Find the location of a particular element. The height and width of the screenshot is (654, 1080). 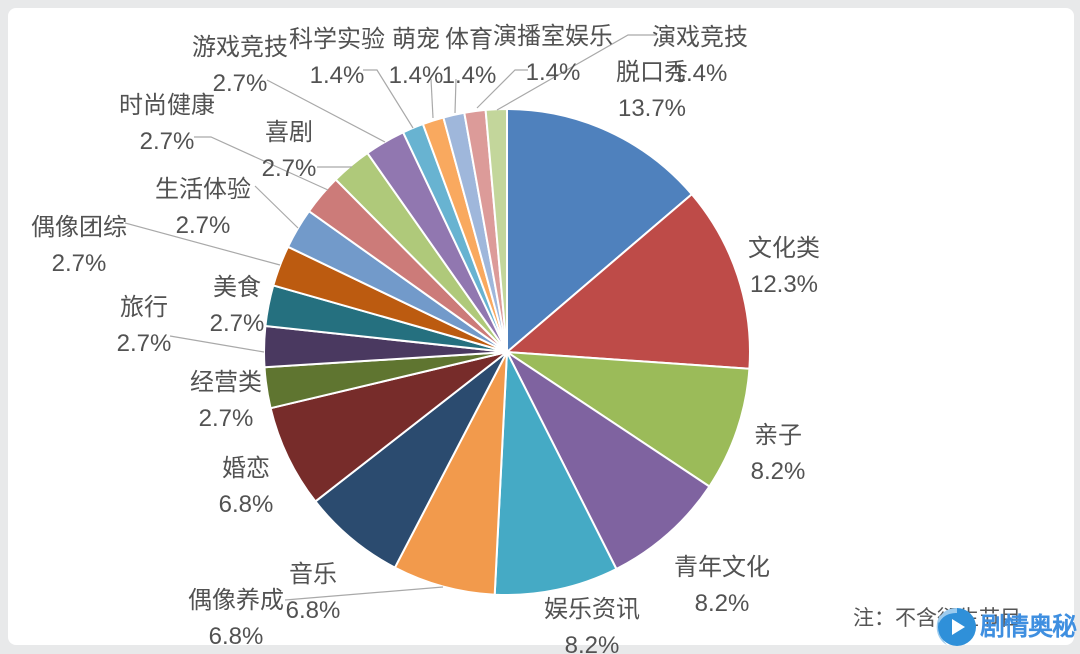

label-category-name: 游戏竞技 is located at coordinates (240, 47).